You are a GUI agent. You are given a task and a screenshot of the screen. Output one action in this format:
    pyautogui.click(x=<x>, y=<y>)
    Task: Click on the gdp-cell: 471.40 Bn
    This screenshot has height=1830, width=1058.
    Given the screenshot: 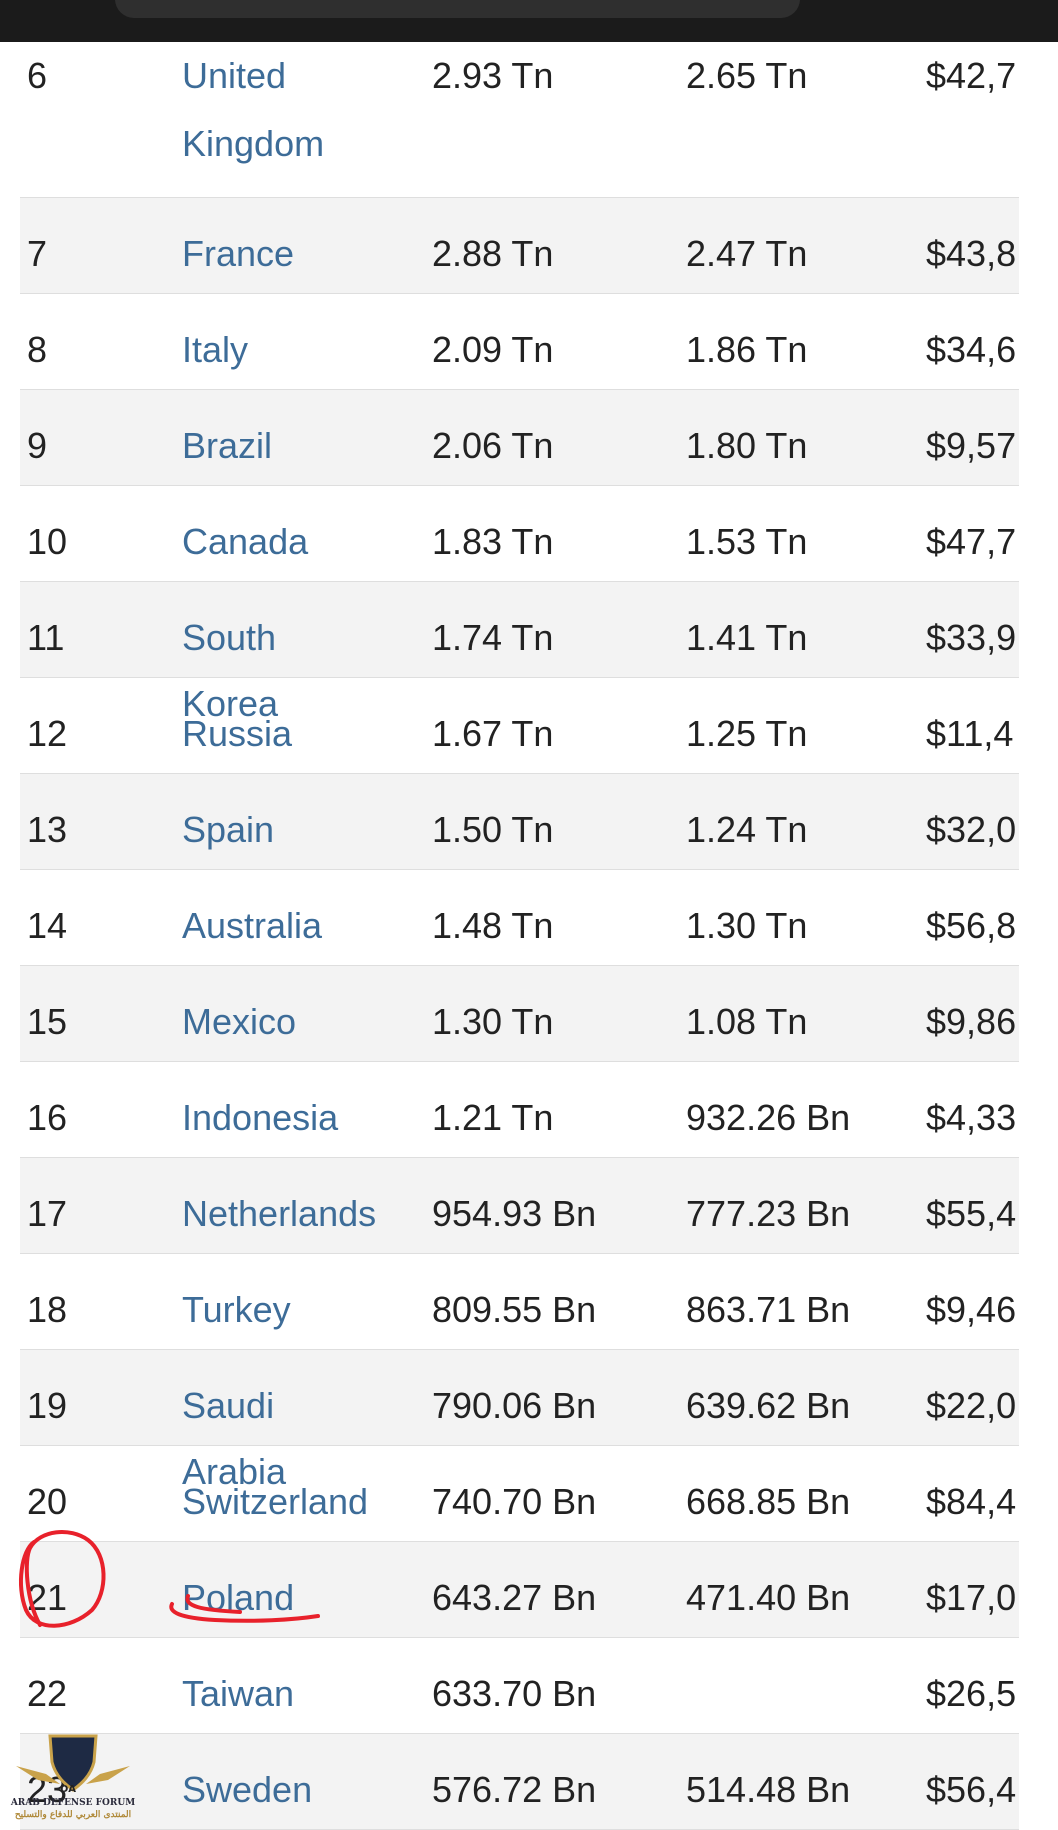 What is the action you would take?
    pyautogui.click(x=768, y=1597)
    